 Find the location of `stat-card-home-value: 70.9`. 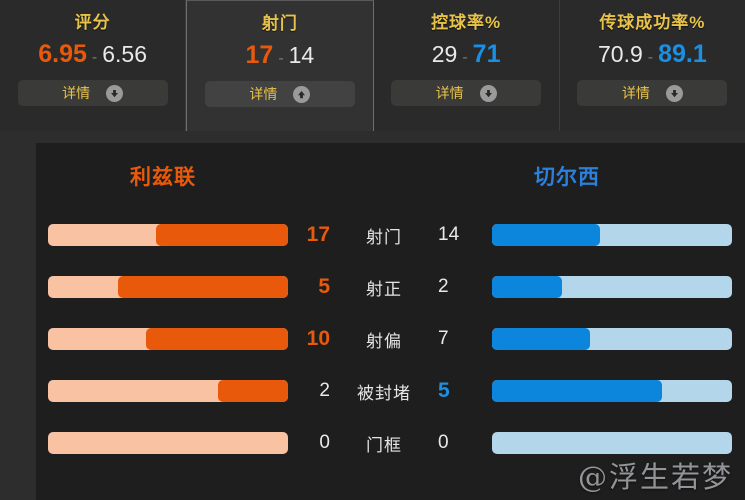

stat-card-home-value: 70.9 is located at coordinates (620, 54).